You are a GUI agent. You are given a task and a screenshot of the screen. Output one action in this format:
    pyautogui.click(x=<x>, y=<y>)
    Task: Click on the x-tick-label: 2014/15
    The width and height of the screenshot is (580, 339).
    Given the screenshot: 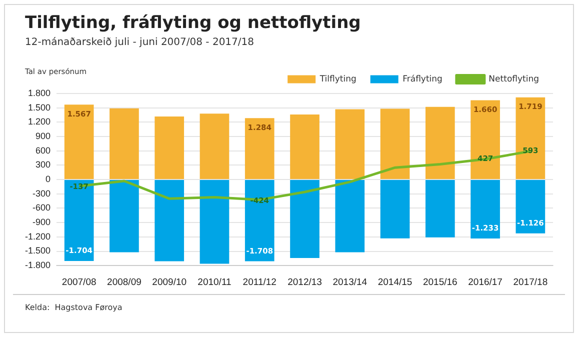 What is the action you would take?
    pyautogui.click(x=395, y=282)
    